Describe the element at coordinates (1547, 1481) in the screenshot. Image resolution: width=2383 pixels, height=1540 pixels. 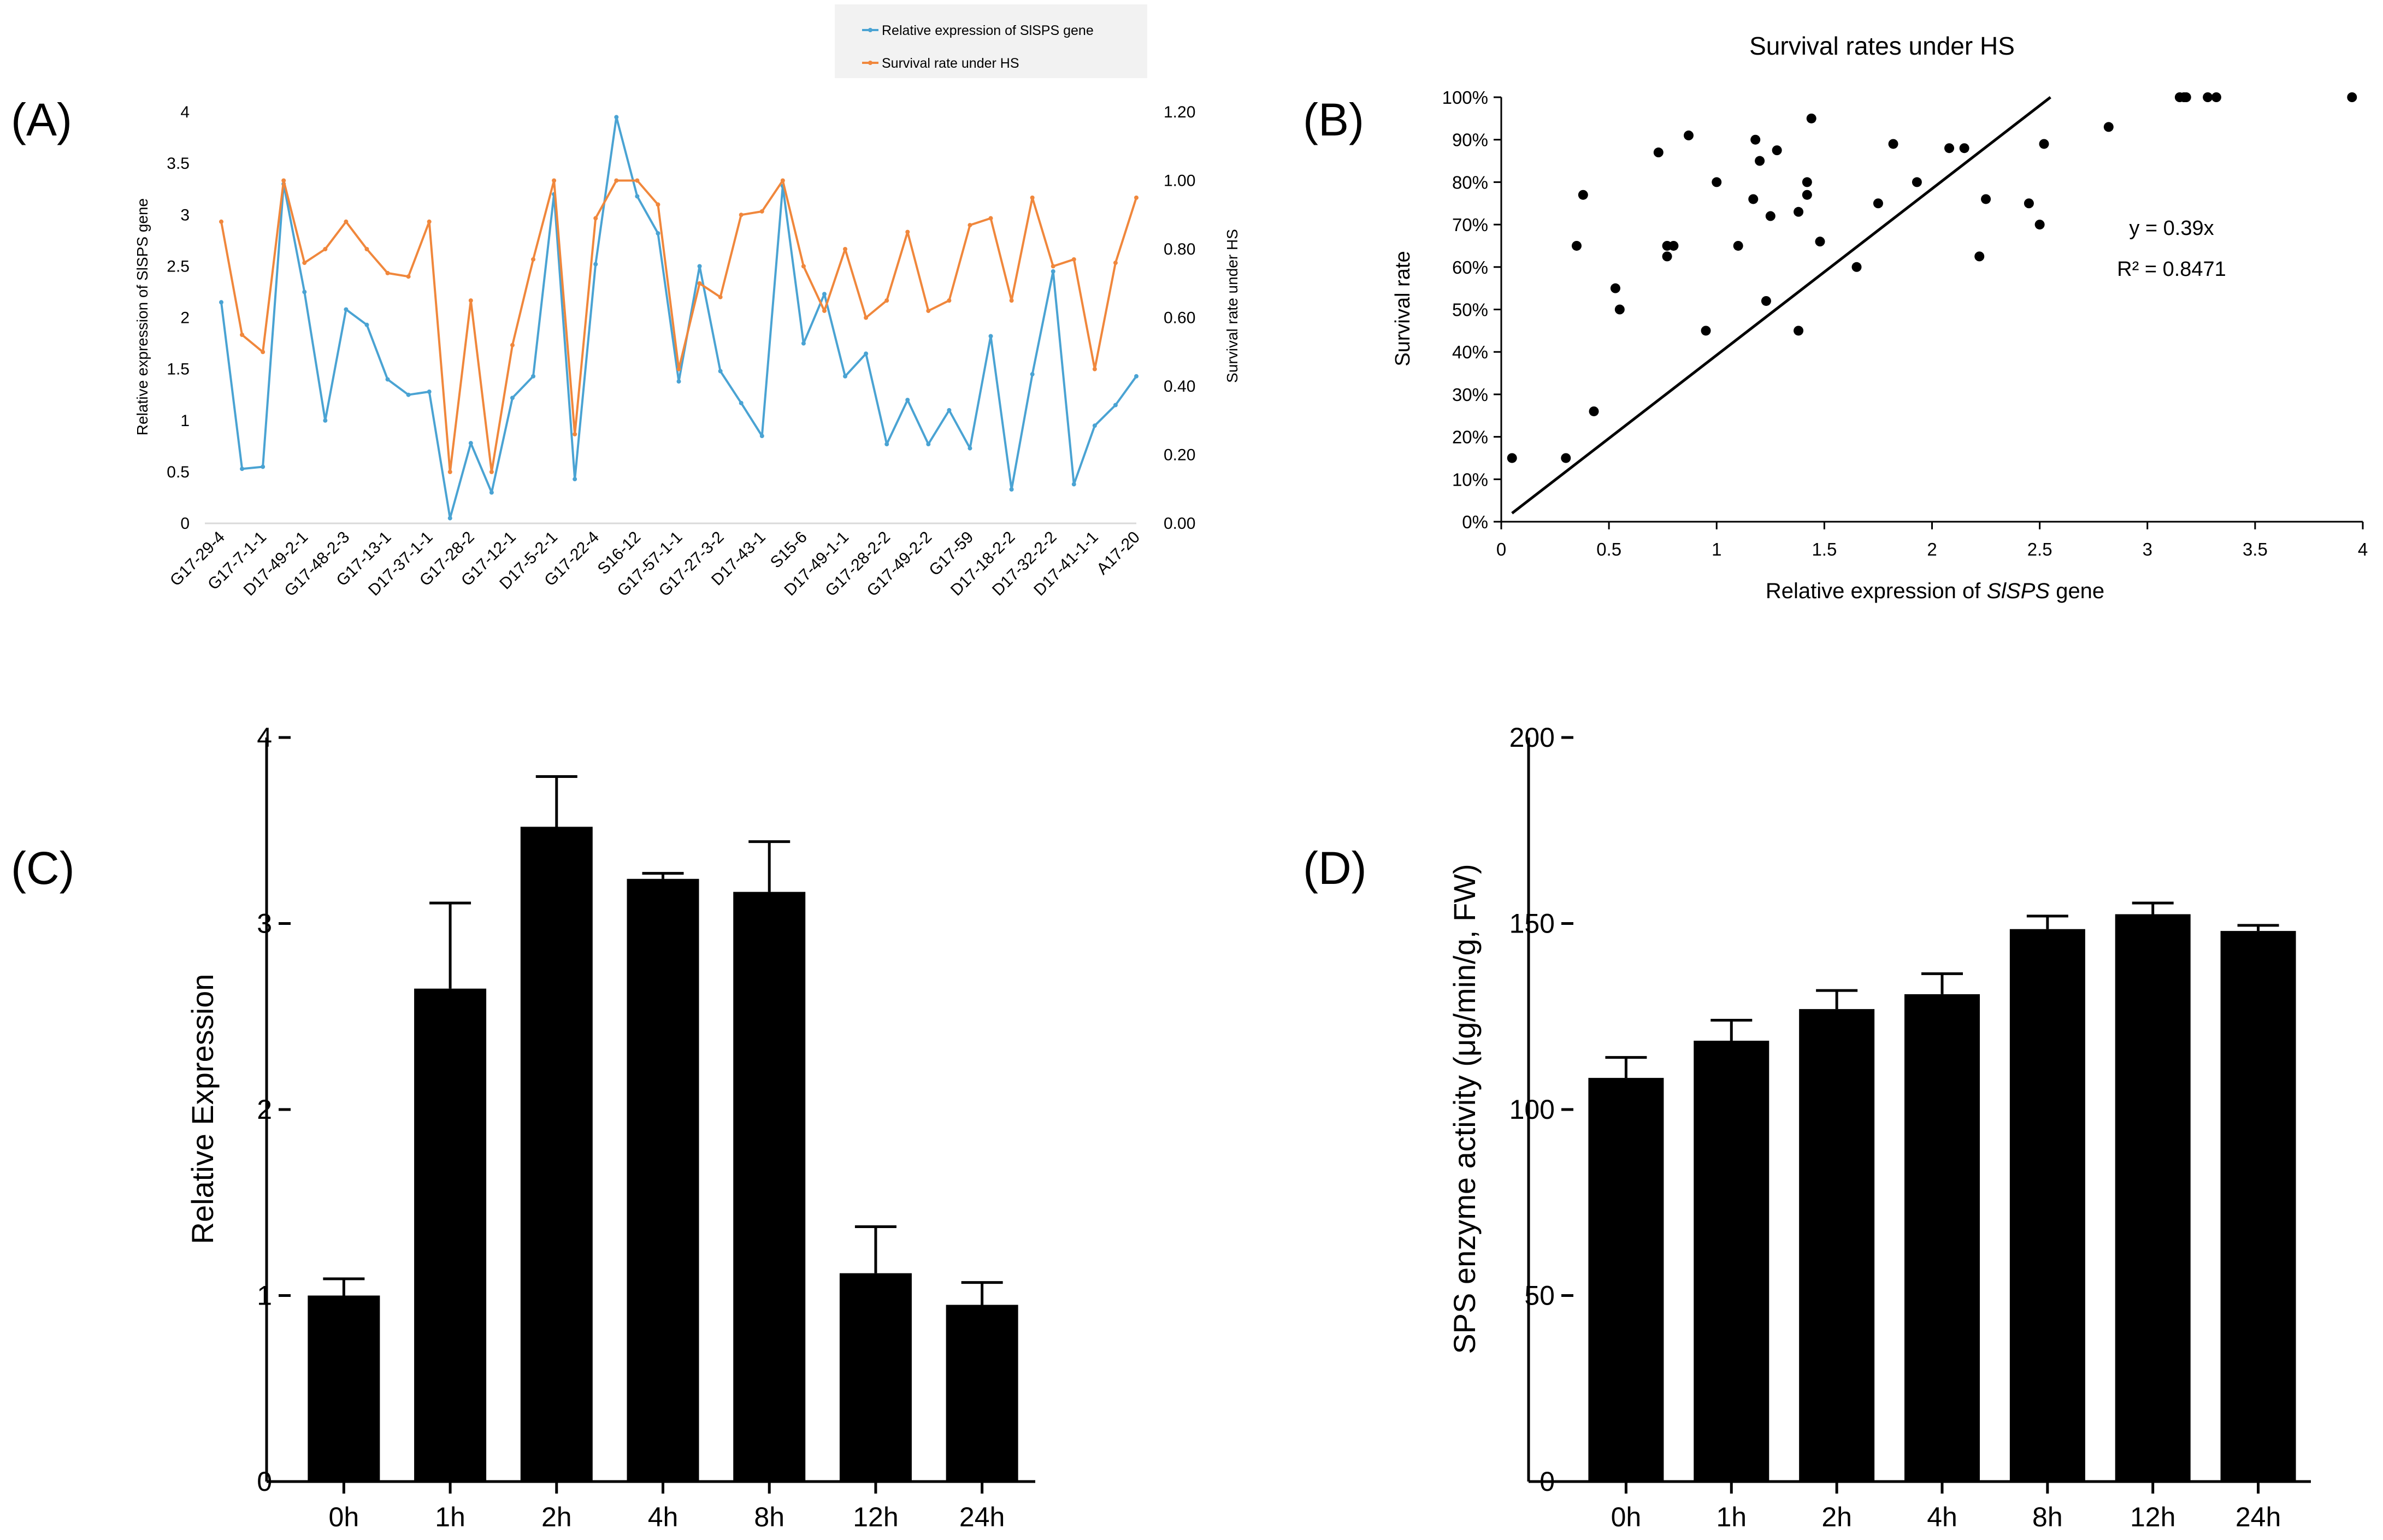
I see `y-tick-d-0: 0` at that location.